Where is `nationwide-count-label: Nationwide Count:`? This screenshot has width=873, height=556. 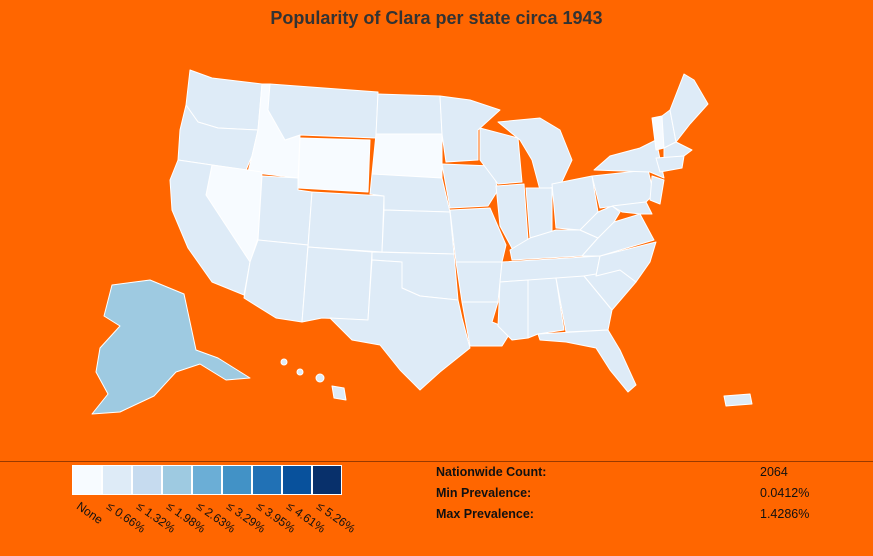 nationwide-count-label: Nationwide Count: is located at coordinates (491, 472).